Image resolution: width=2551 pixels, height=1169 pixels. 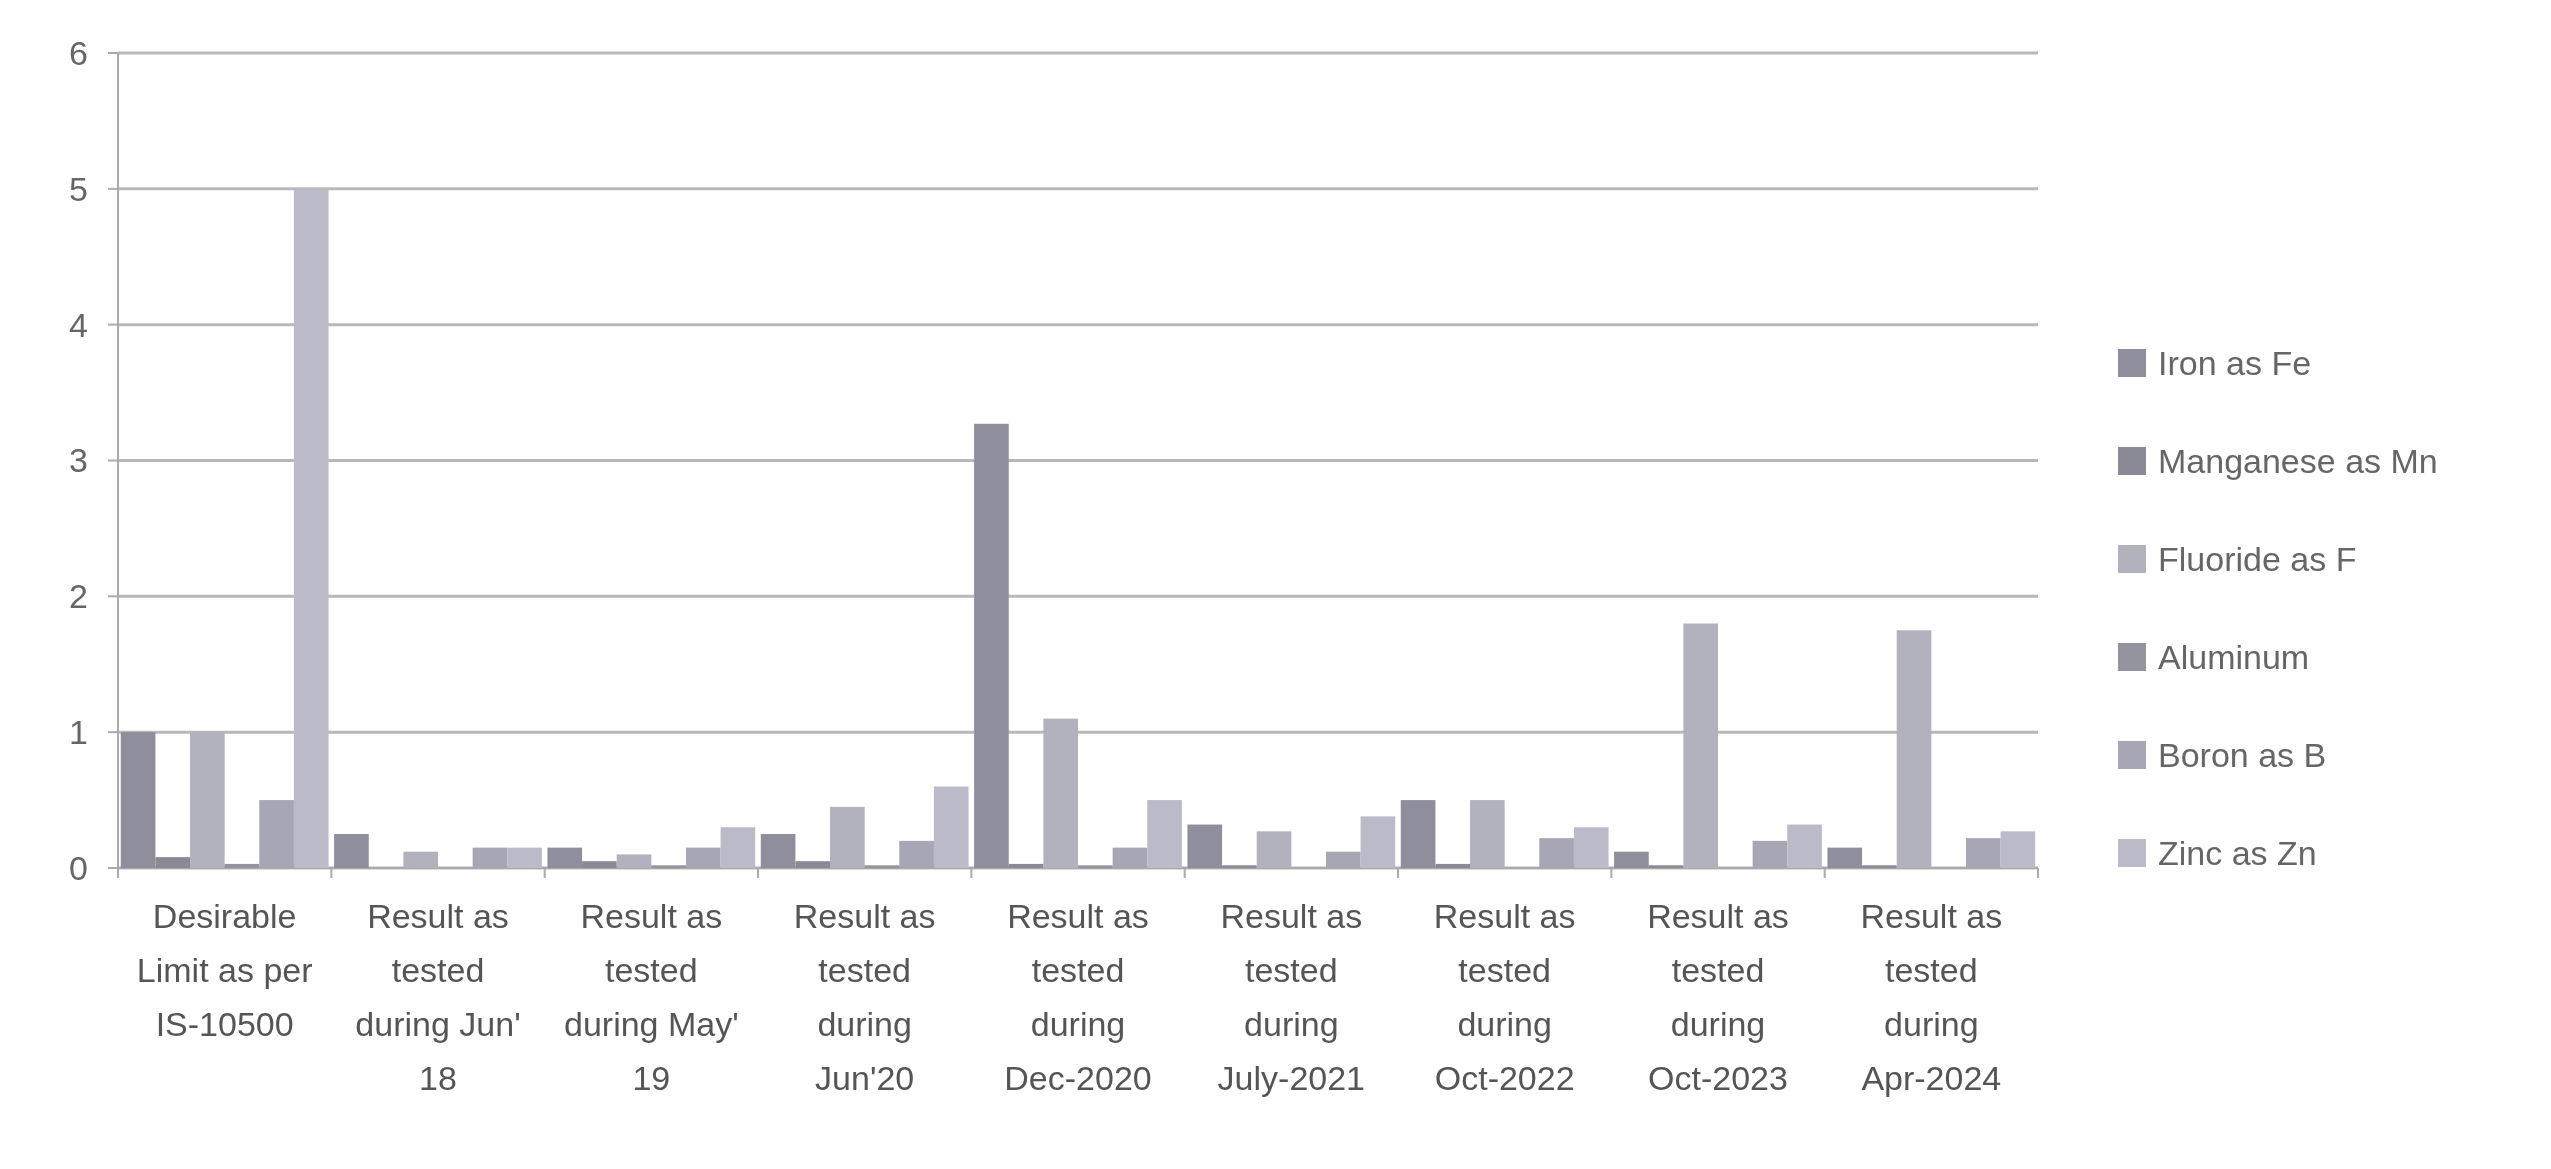 I want to click on legend-label: Zinc as Zn, so click(x=2237, y=852).